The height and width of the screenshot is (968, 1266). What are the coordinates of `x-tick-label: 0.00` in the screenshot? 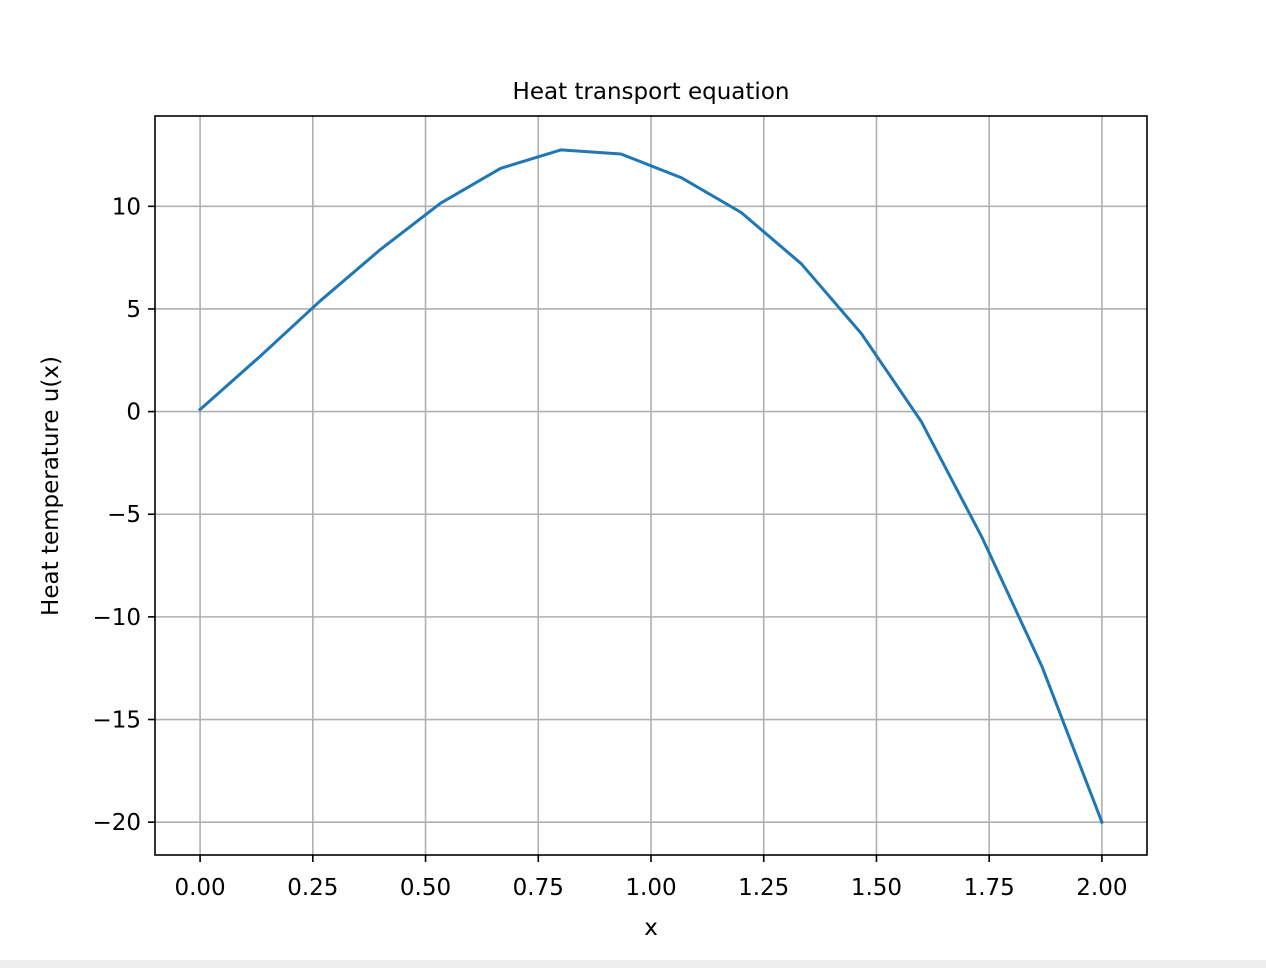 It's located at (199, 888).